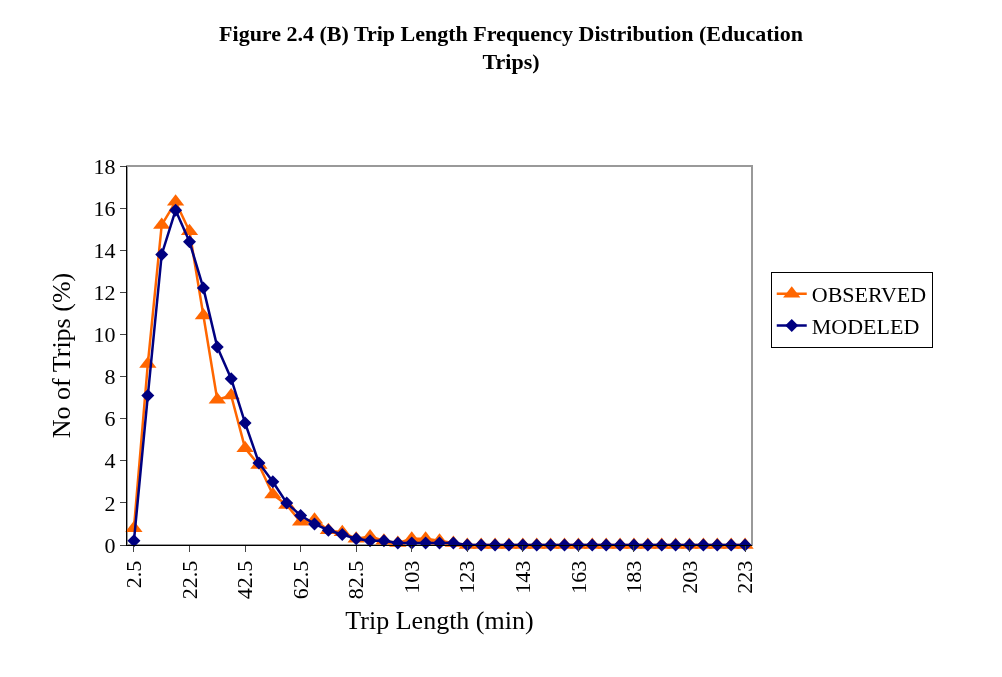 This screenshot has width=1002, height=677. What do you see at coordinates (865, 326) in the screenshot?
I see `legend-label: MODELED` at bounding box center [865, 326].